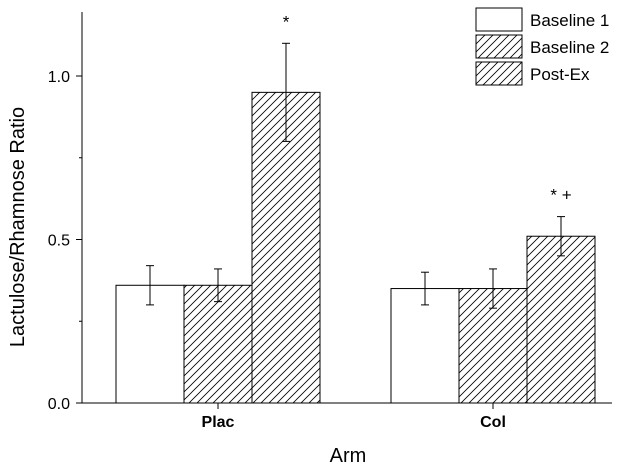  I want to click on legend-label: Baseline 1, so click(569, 20).